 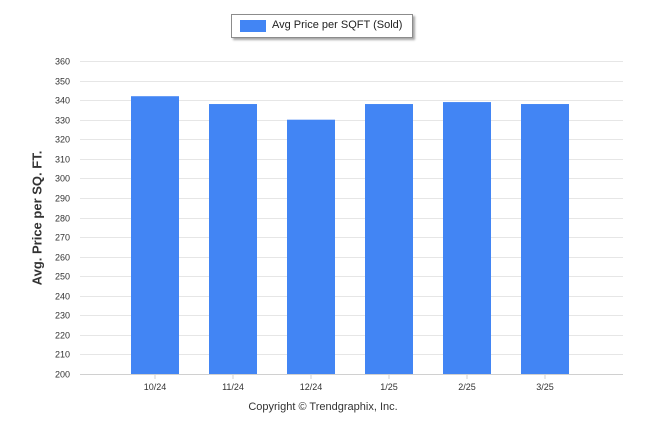 I want to click on y-tick-label: 250, so click(x=62, y=277).